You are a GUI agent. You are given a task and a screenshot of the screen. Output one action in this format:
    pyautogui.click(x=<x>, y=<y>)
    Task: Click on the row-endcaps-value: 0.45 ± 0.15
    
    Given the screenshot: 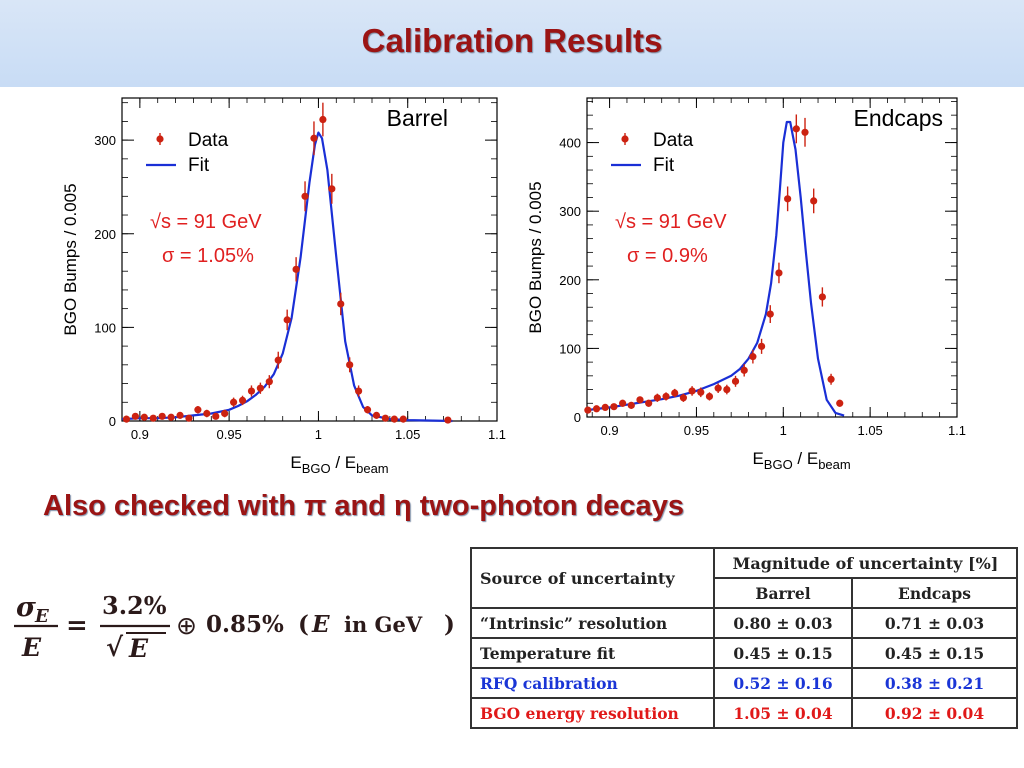 What is the action you would take?
    pyautogui.click(x=934, y=653)
    